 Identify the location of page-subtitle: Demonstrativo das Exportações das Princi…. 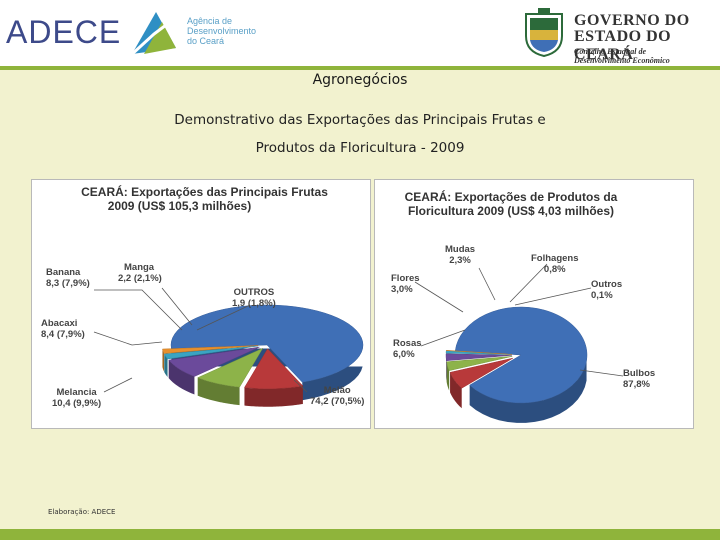
(360, 134).